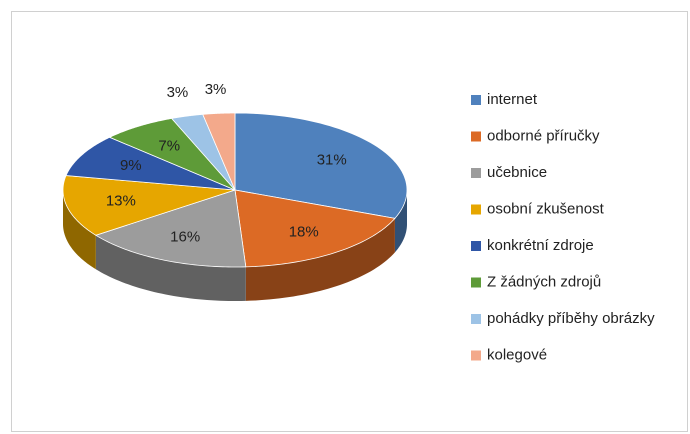 This screenshot has height=434, width=690. What do you see at coordinates (121, 200) in the screenshot?
I see `data-label: 13%` at bounding box center [121, 200].